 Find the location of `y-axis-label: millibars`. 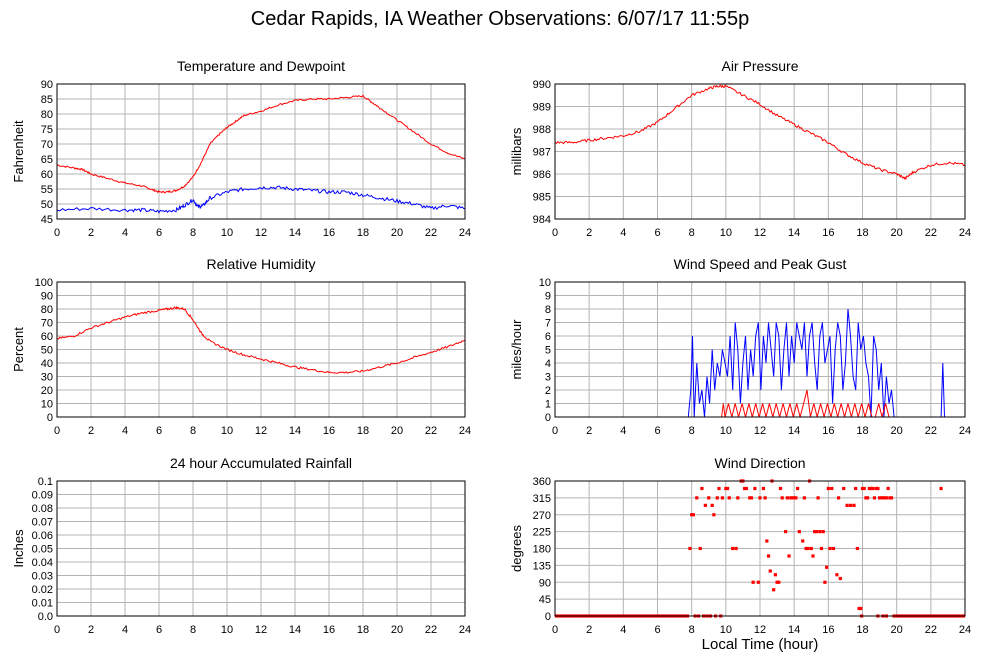

y-axis-label: millibars is located at coordinates (516, 151).